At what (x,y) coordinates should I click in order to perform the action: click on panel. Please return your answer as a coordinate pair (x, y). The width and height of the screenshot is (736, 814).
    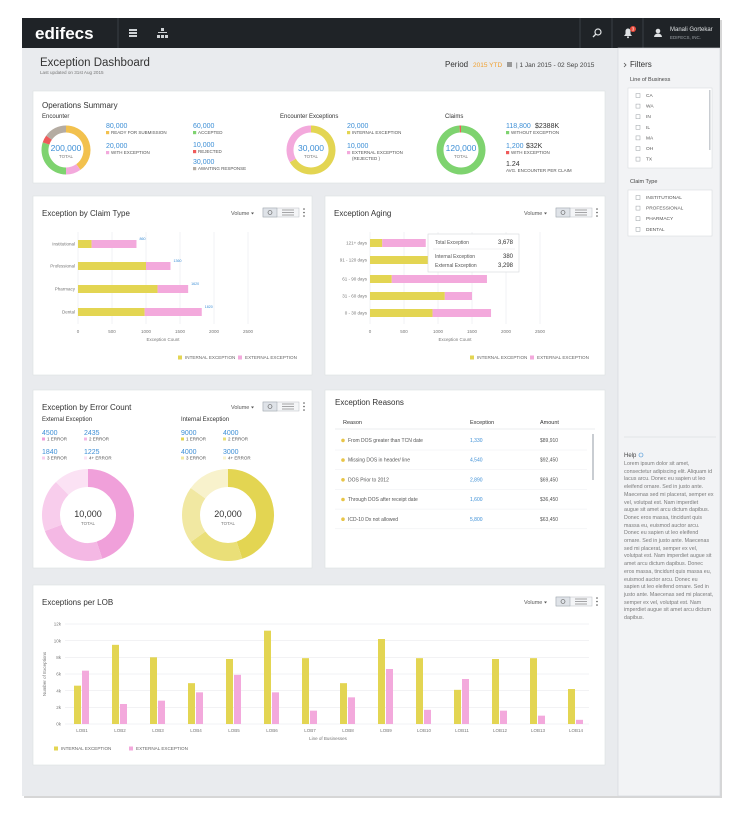
    Looking at the image, I should click on (465, 285).